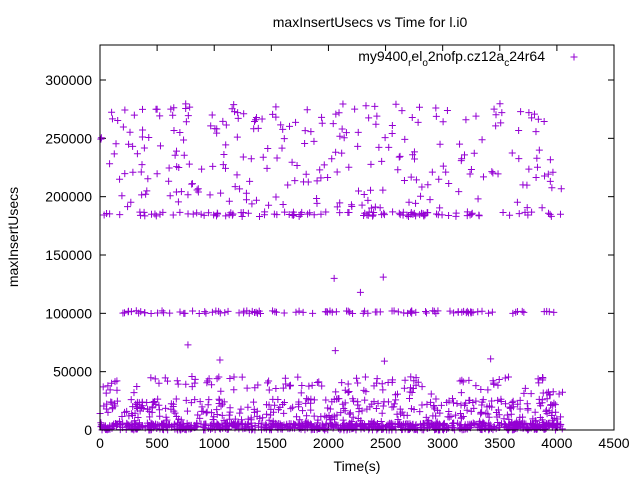 This screenshot has width=640, height=480. What do you see at coordinates (385, 443) in the screenshot?
I see `x-tick-label: 2500` at bounding box center [385, 443].